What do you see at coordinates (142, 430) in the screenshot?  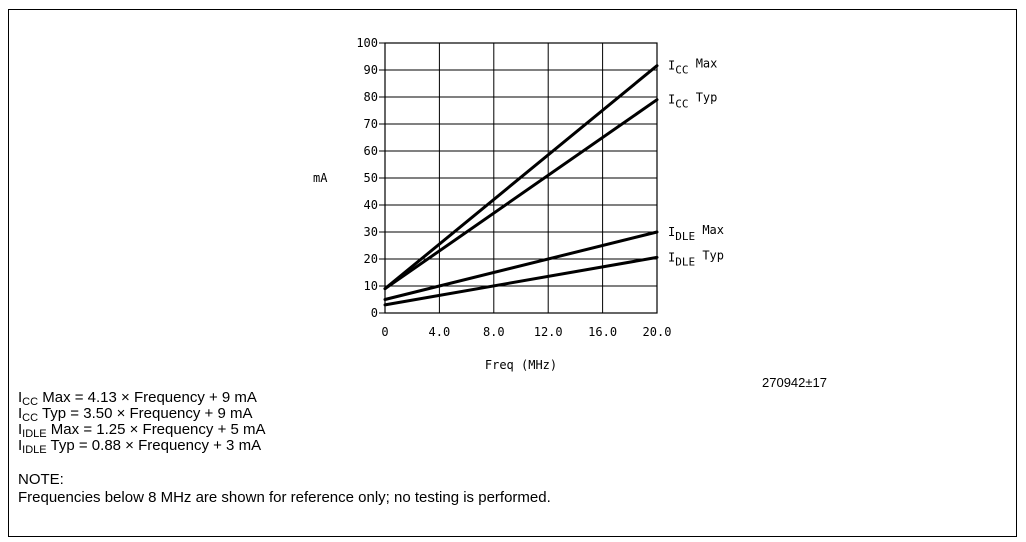 I see `equation-idle-max: IIDLE Max = 1.25 × Frequency + 5 mA` at bounding box center [142, 430].